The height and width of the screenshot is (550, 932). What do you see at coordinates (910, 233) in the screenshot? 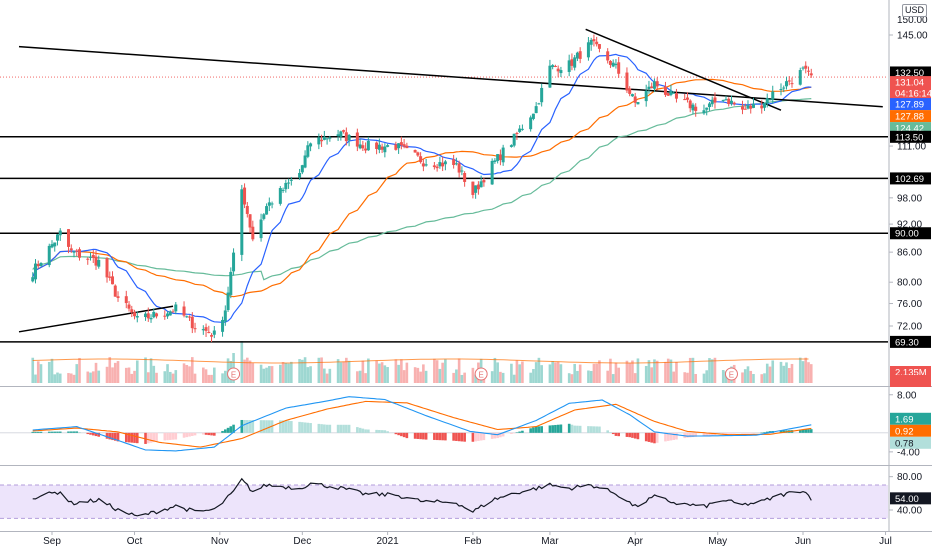
I see `price-level-badge-background` at bounding box center [910, 233].